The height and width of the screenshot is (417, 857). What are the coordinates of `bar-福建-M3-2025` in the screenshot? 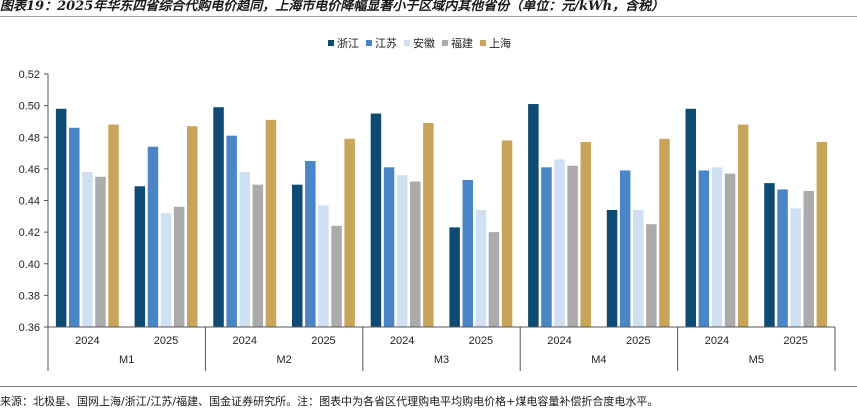 It's located at (494, 279).